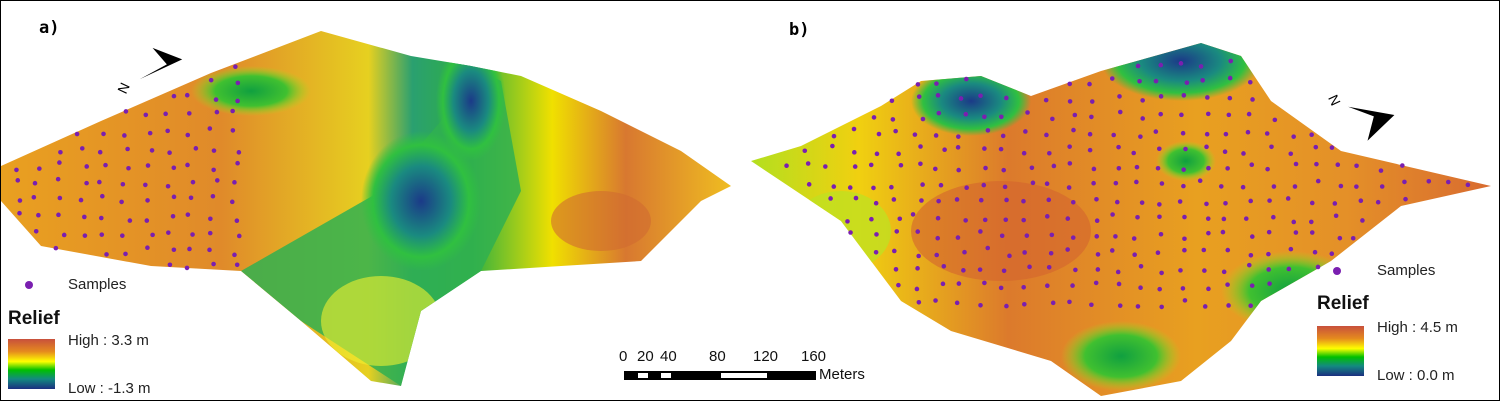 This screenshot has width=1500, height=401. I want to click on north-arrow-a: N, so click(148, 71).